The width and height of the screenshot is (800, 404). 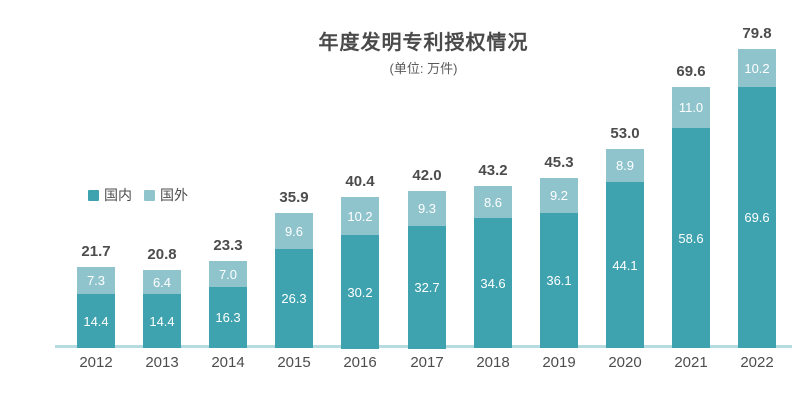 I want to click on chart-subtitle: (单位: 万件), so click(x=423, y=68).